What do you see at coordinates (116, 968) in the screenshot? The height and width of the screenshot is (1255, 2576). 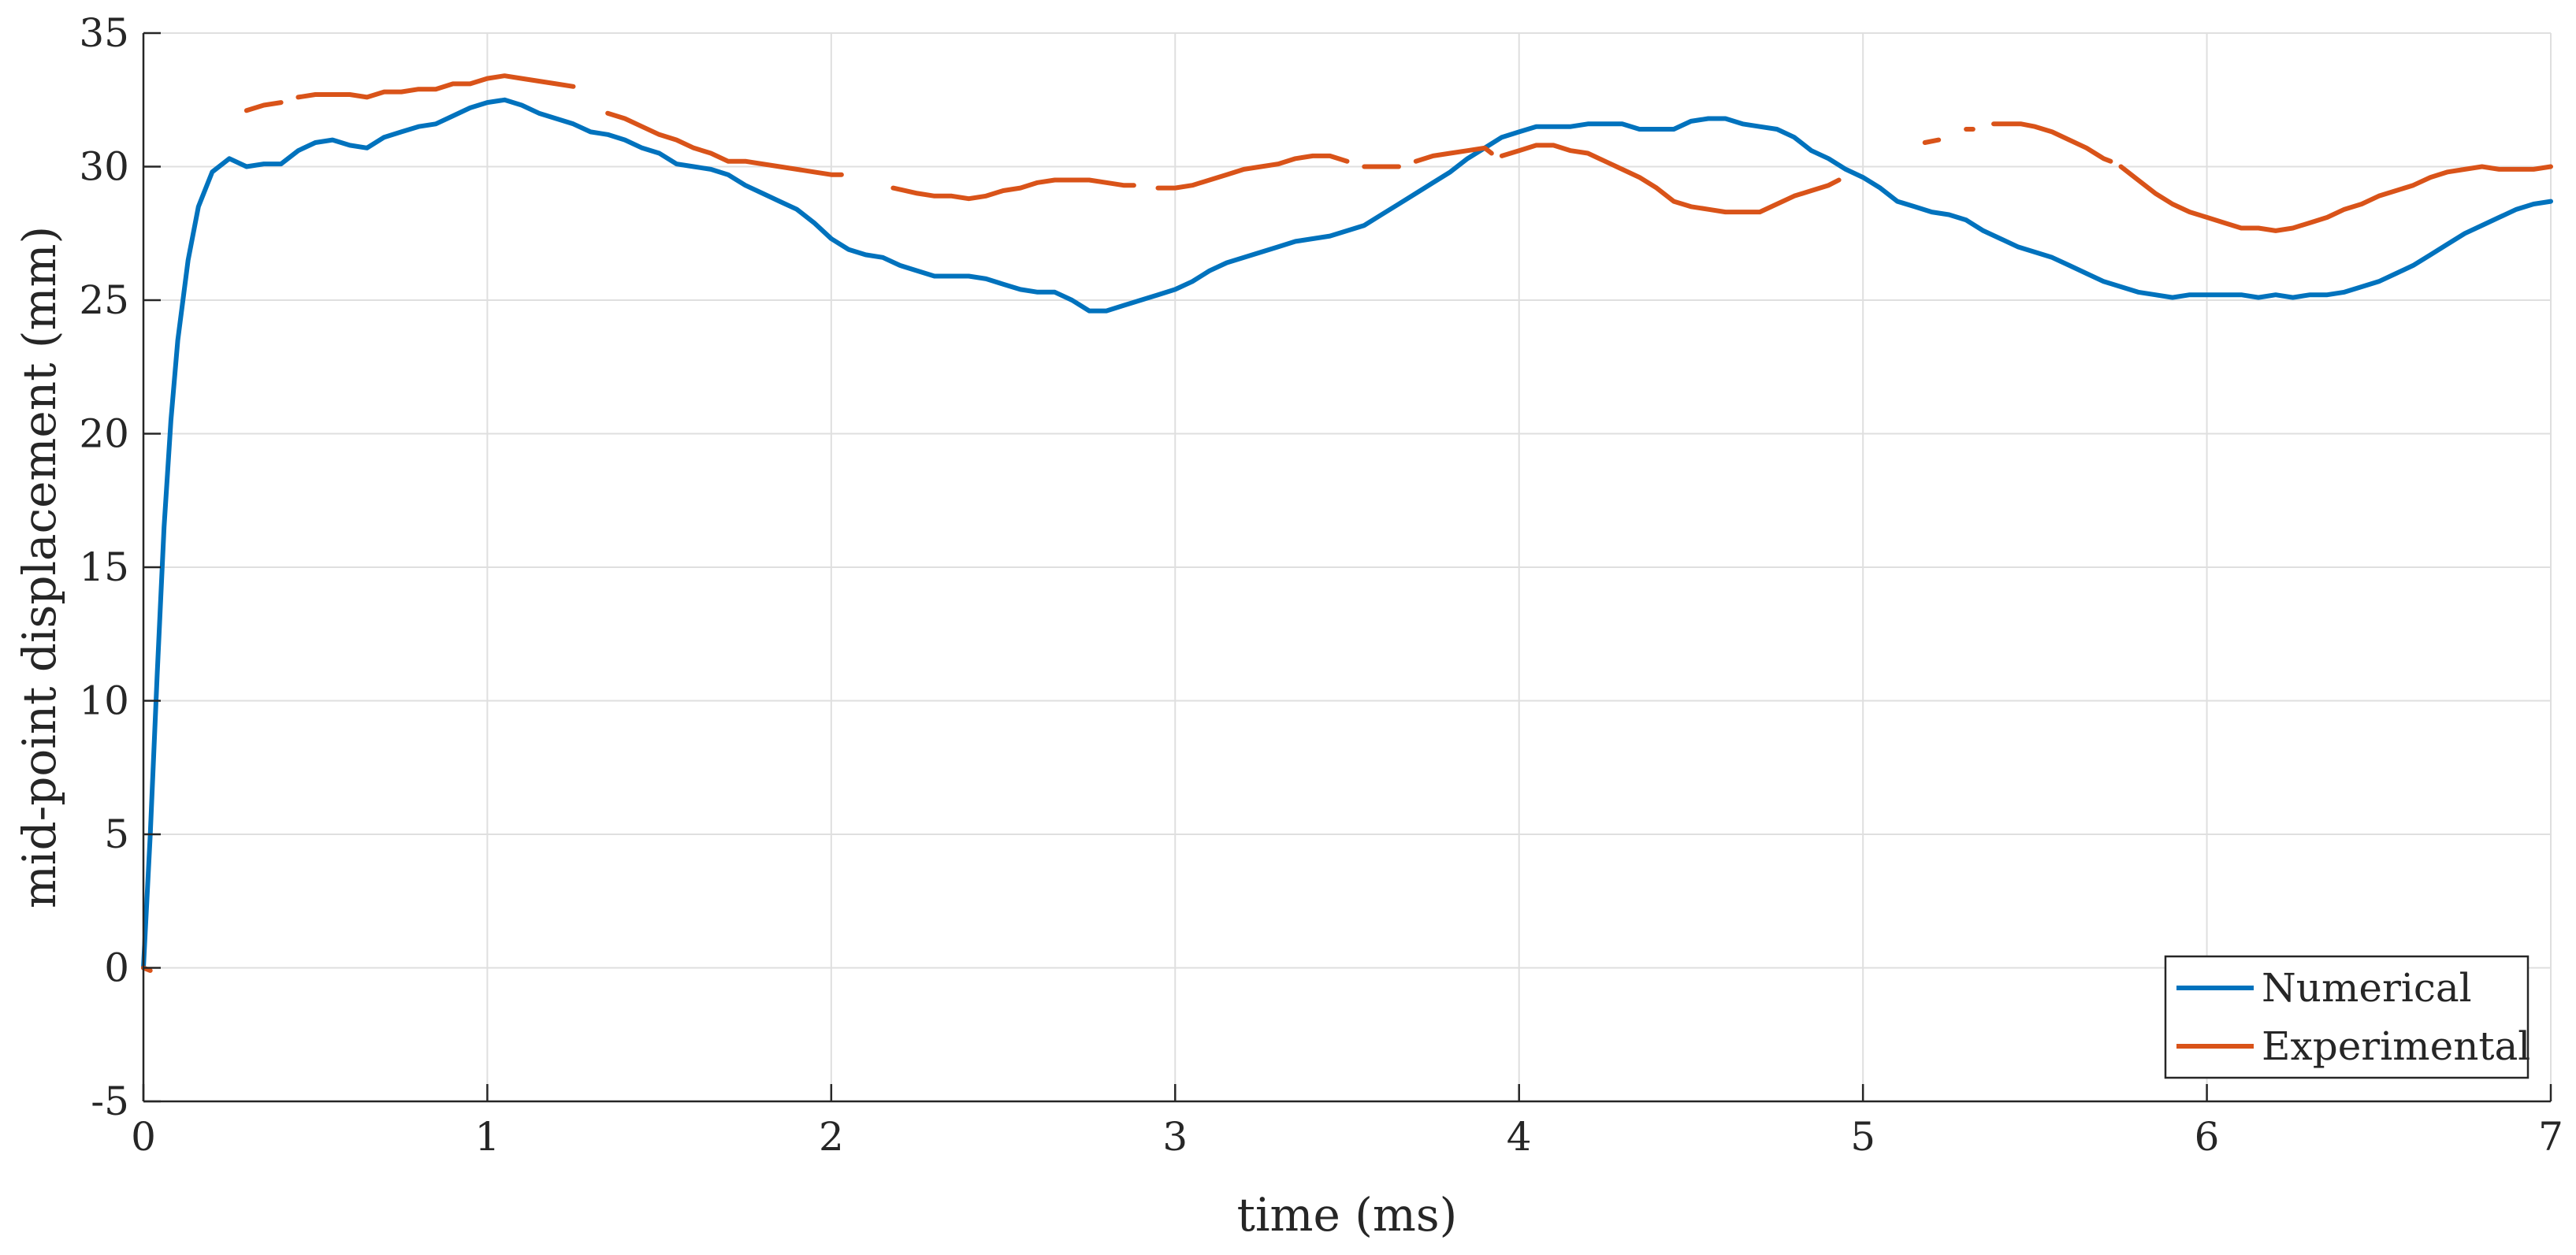 I see `y-tick-label: 0` at bounding box center [116, 968].